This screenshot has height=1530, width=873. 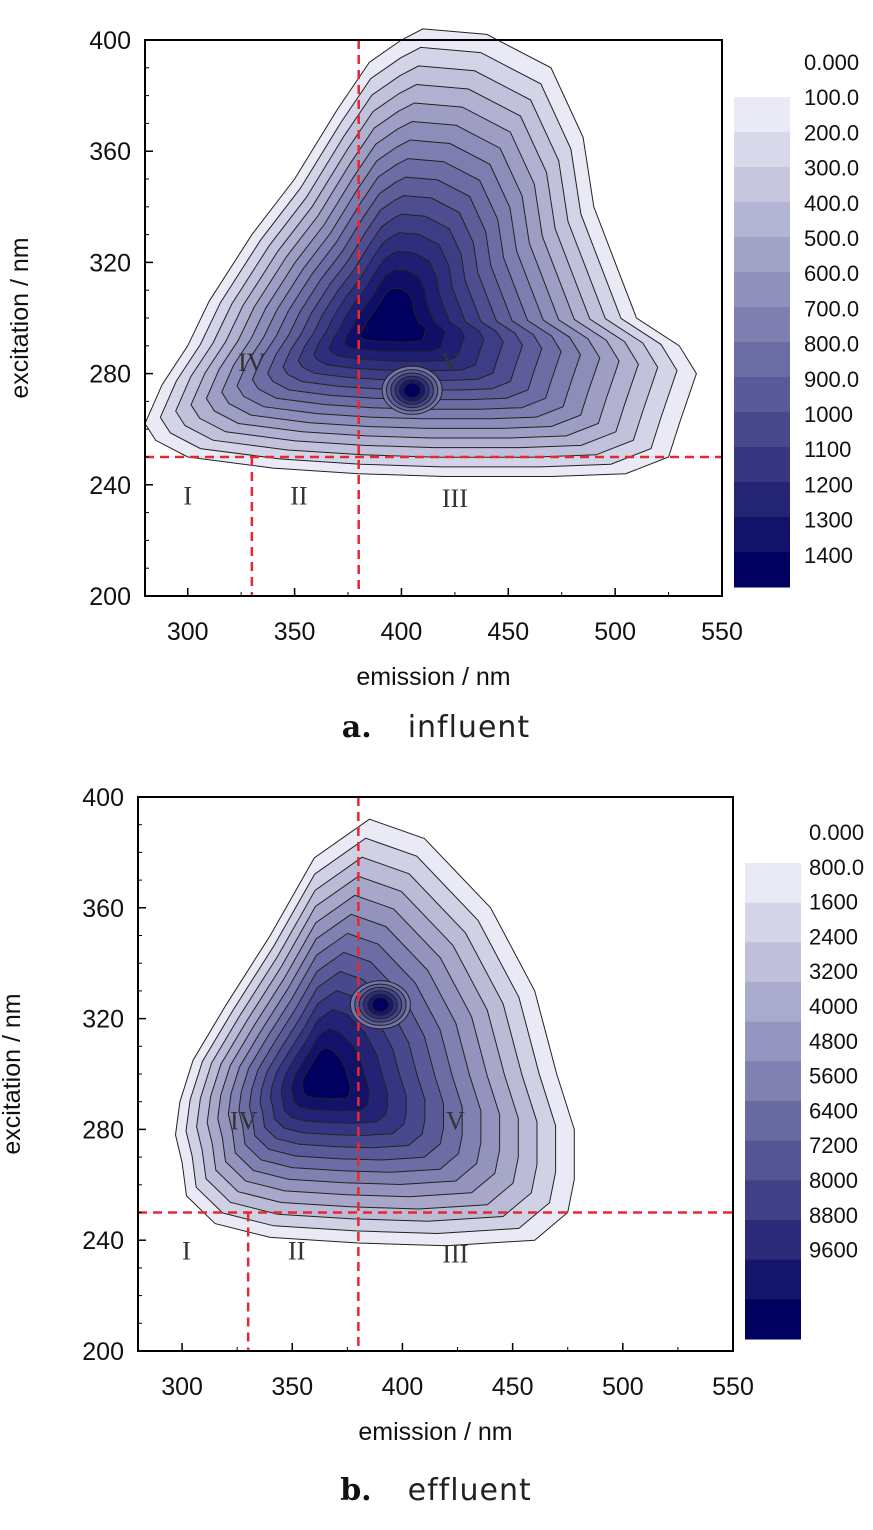 What do you see at coordinates (833, 902) in the screenshot?
I see `colorbar-label: 1600` at bounding box center [833, 902].